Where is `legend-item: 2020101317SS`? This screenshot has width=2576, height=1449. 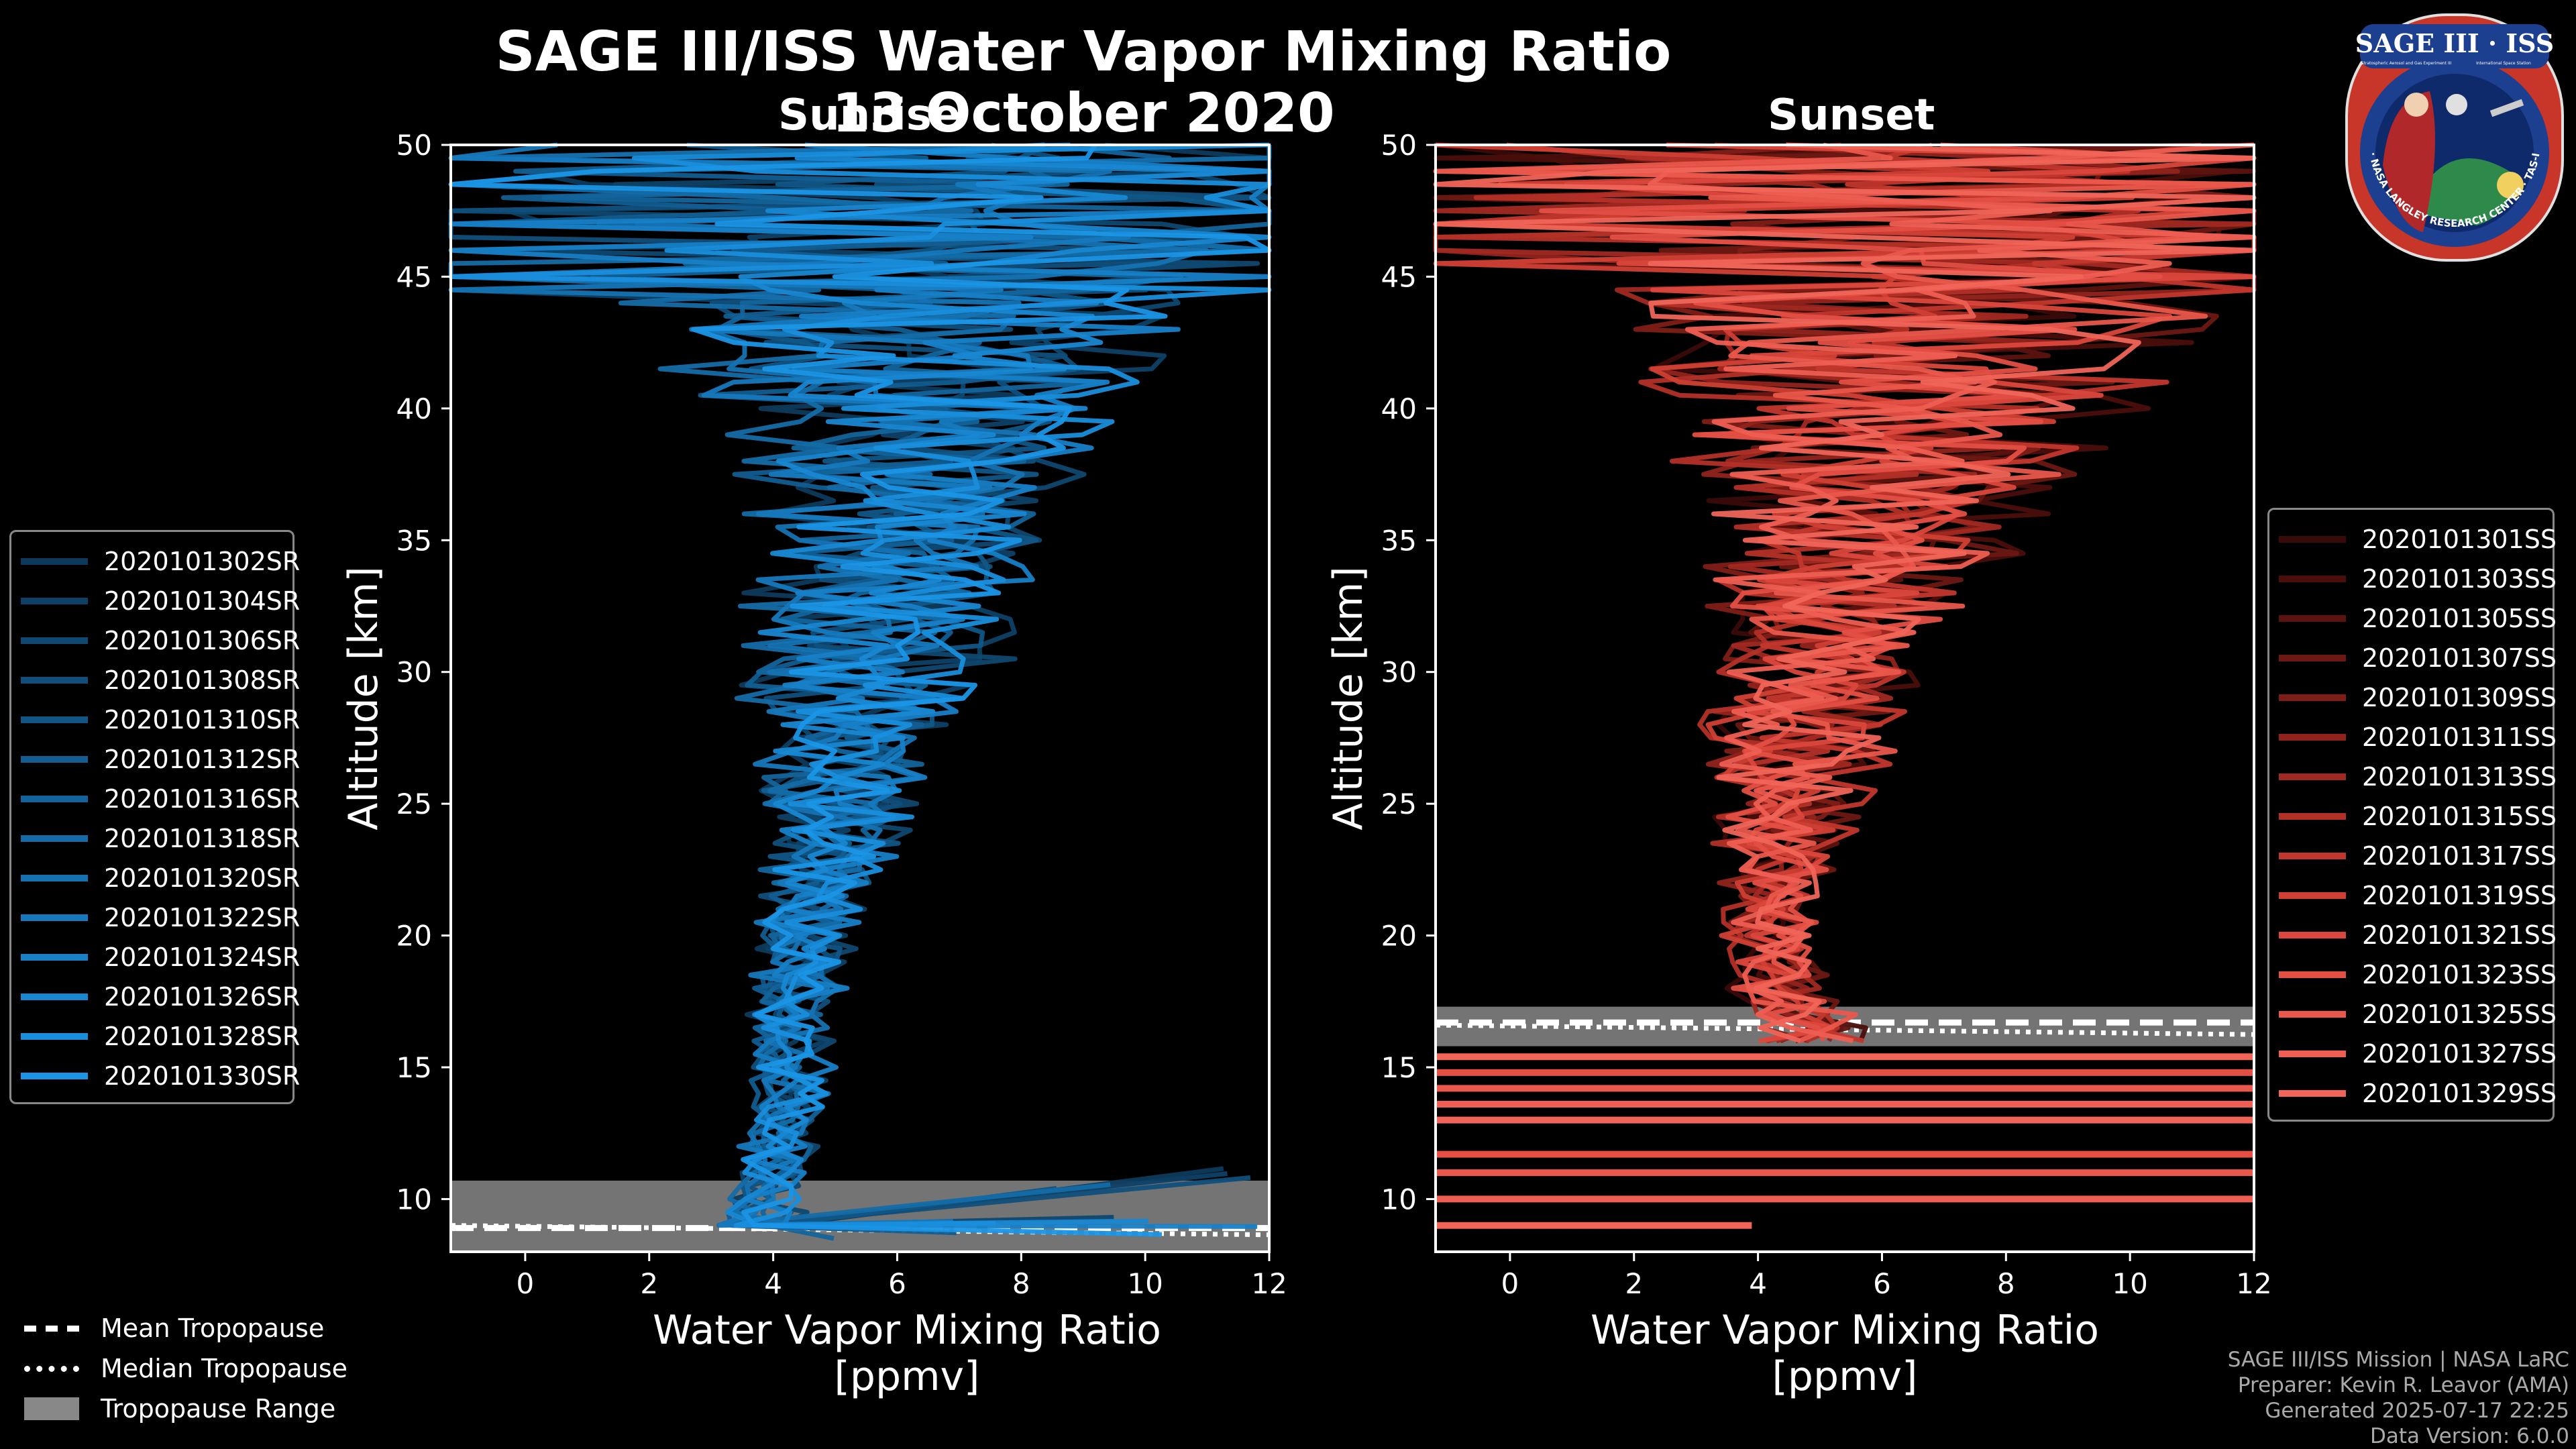
legend-item: 2020101317SS is located at coordinates (2418, 855).